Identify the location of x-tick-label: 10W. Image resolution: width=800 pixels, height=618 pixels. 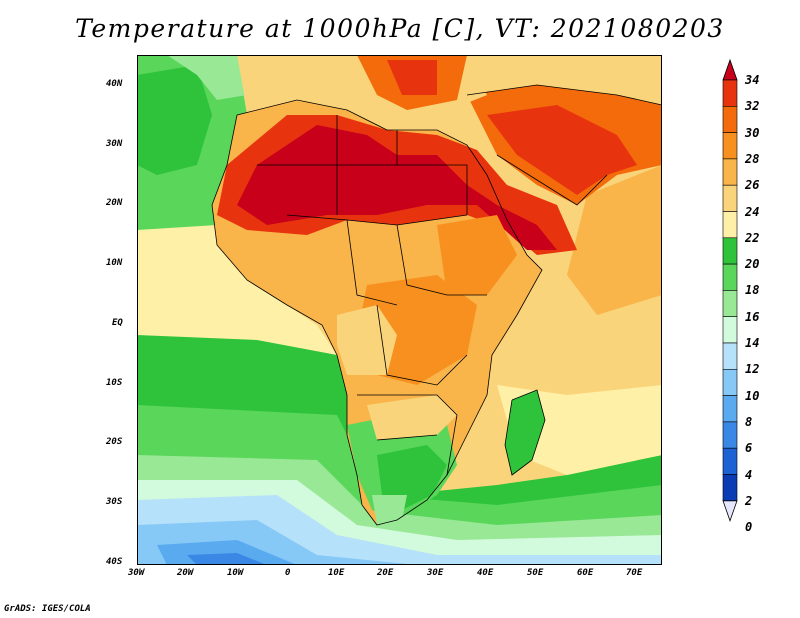
(235, 573).